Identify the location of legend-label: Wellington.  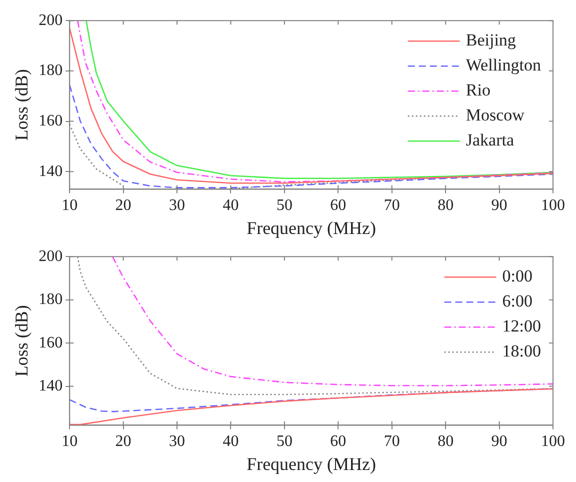
(504, 65).